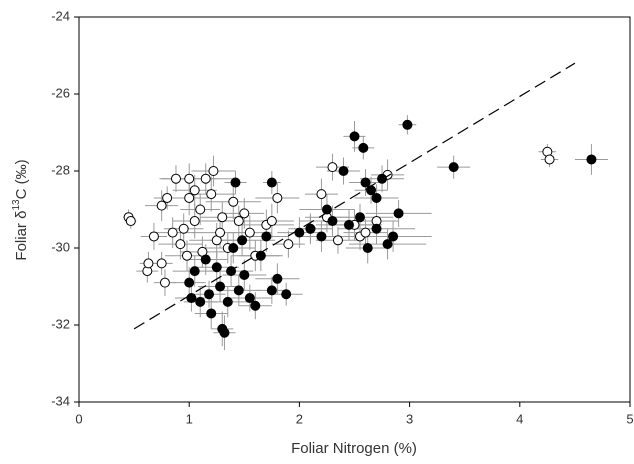 Image resolution: width=634 pixels, height=464 pixels. What do you see at coordinates (60, 400) in the screenshot?
I see `y-tick-label: -34` at bounding box center [60, 400].